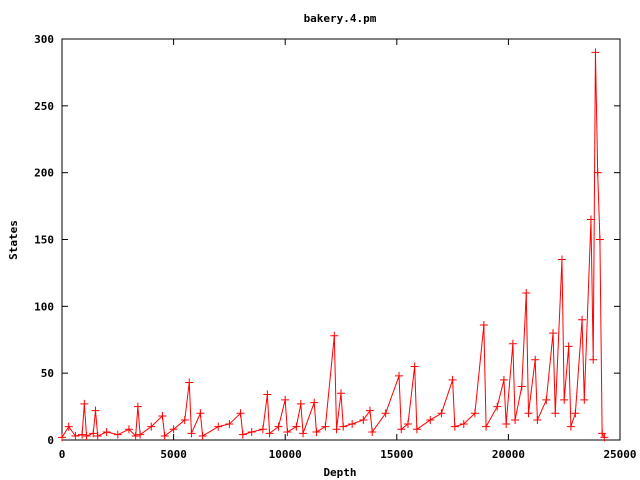 The width and height of the screenshot is (640, 480). What do you see at coordinates (44, 306) in the screenshot?
I see `y-tick-label: 100` at bounding box center [44, 306].